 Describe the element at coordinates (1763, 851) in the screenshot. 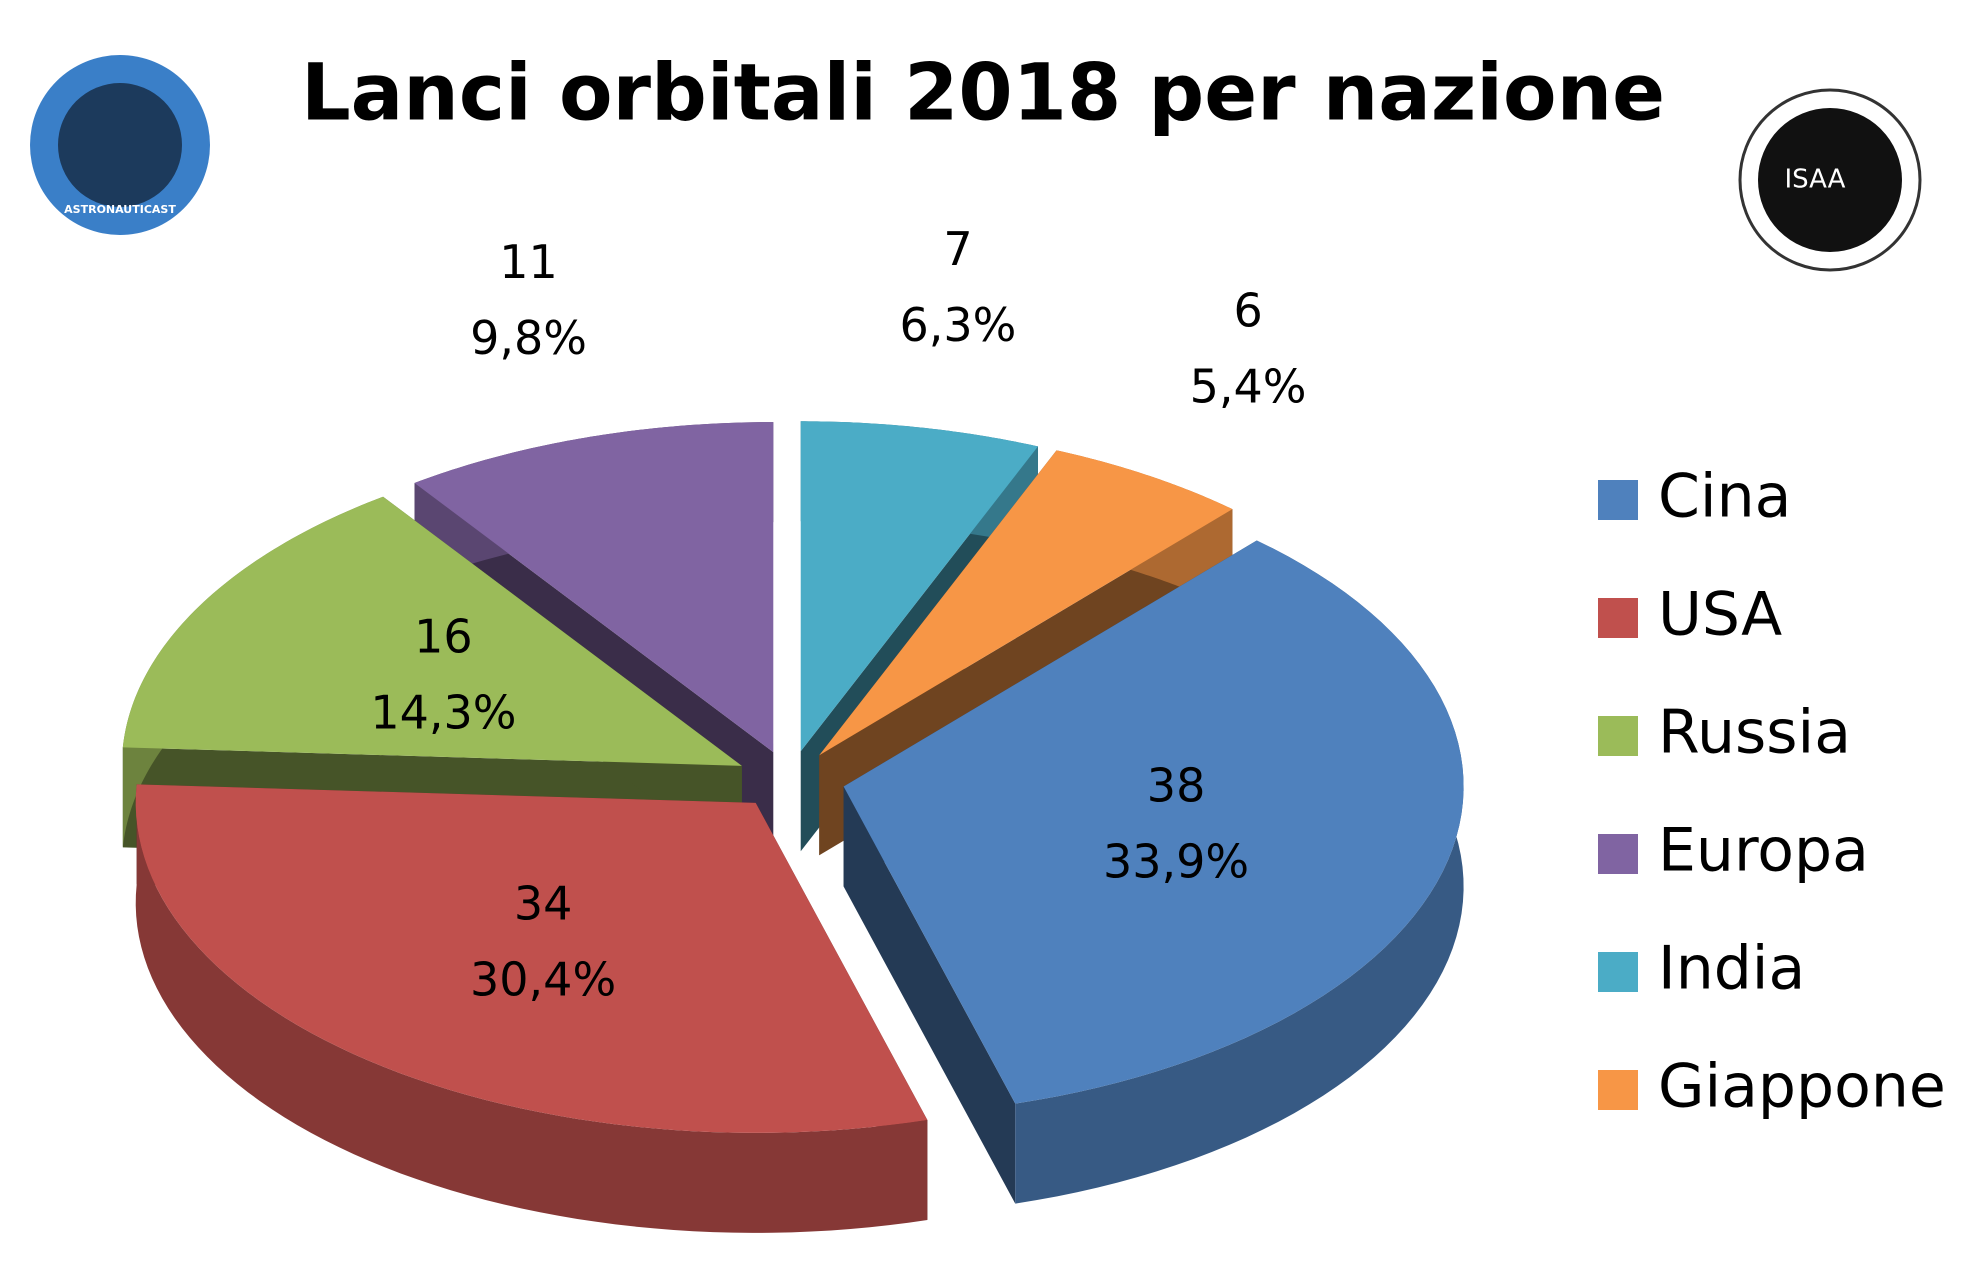

I see `legend-label: Europa` at that location.